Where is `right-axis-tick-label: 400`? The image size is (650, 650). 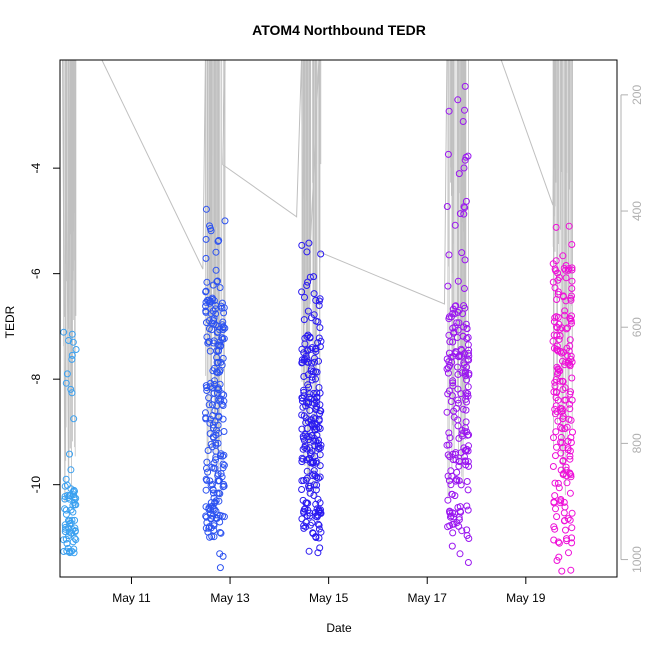 right-axis-tick-label: 400 is located at coordinates (637, 211).